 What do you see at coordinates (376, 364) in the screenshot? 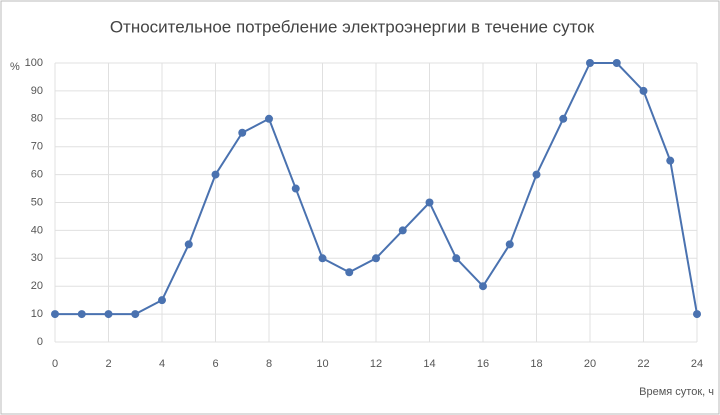
I see `x-tick-label: 12` at bounding box center [376, 364].